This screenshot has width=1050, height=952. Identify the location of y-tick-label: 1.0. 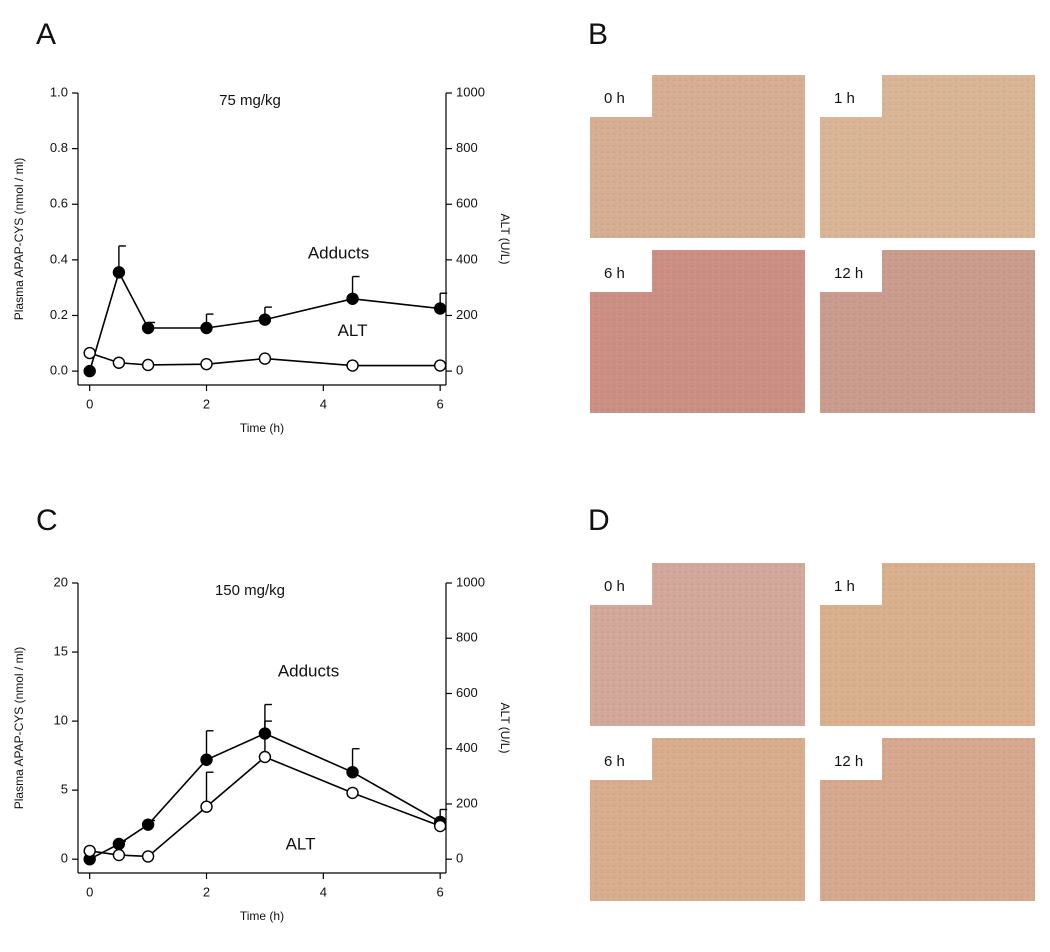
(59, 91).